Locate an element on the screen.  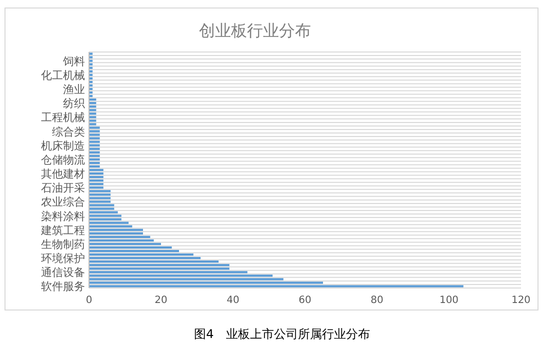
y-tick-label: 饲料 is located at coordinates (73, 61).